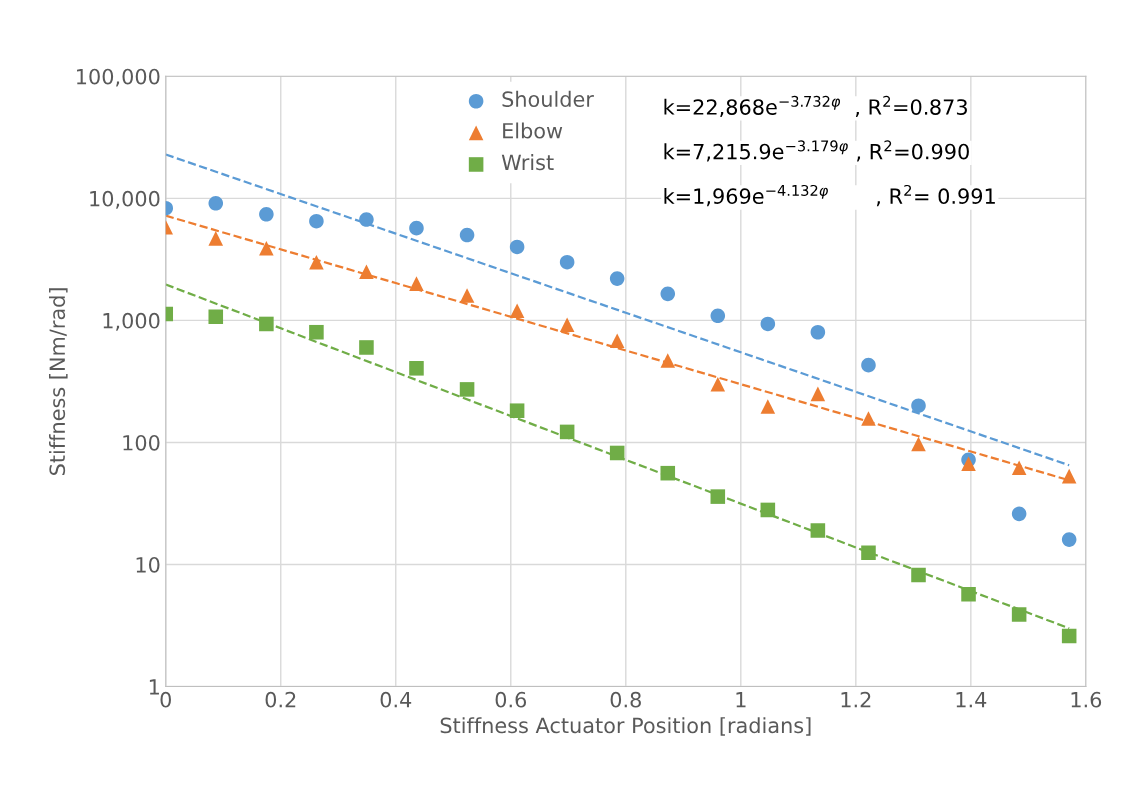 This screenshot has width=1143, height=803. What do you see at coordinates (118, 77) in the screenshot?
I see `y-tick-label: 100,000` at bounding box center [118, 77].